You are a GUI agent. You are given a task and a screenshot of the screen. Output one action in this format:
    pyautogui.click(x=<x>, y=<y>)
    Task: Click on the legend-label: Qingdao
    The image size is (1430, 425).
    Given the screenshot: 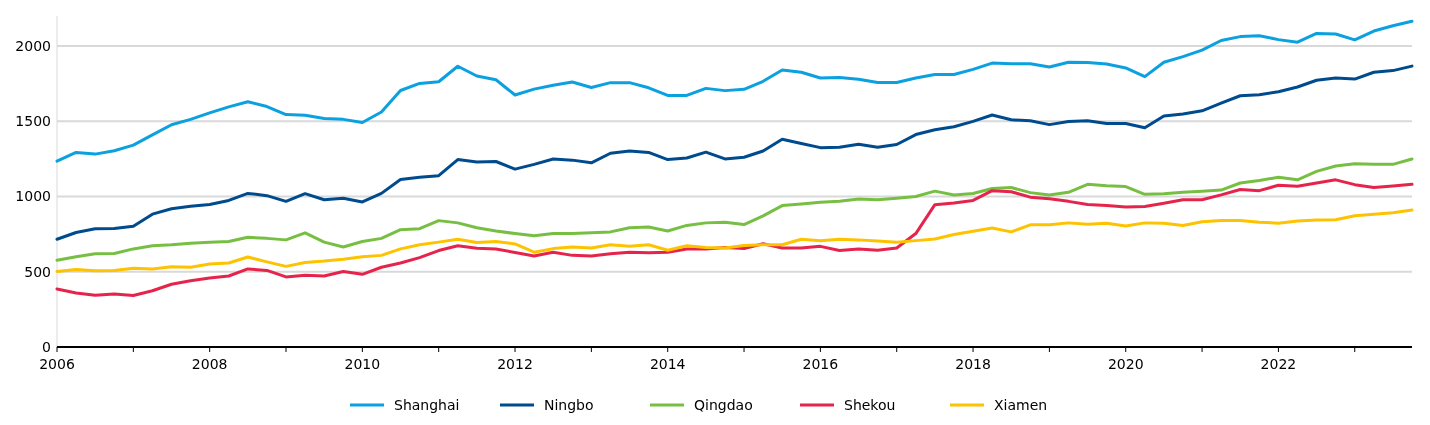 What is the action you would take?
    pyautogui.click(x=723, y=404)
    